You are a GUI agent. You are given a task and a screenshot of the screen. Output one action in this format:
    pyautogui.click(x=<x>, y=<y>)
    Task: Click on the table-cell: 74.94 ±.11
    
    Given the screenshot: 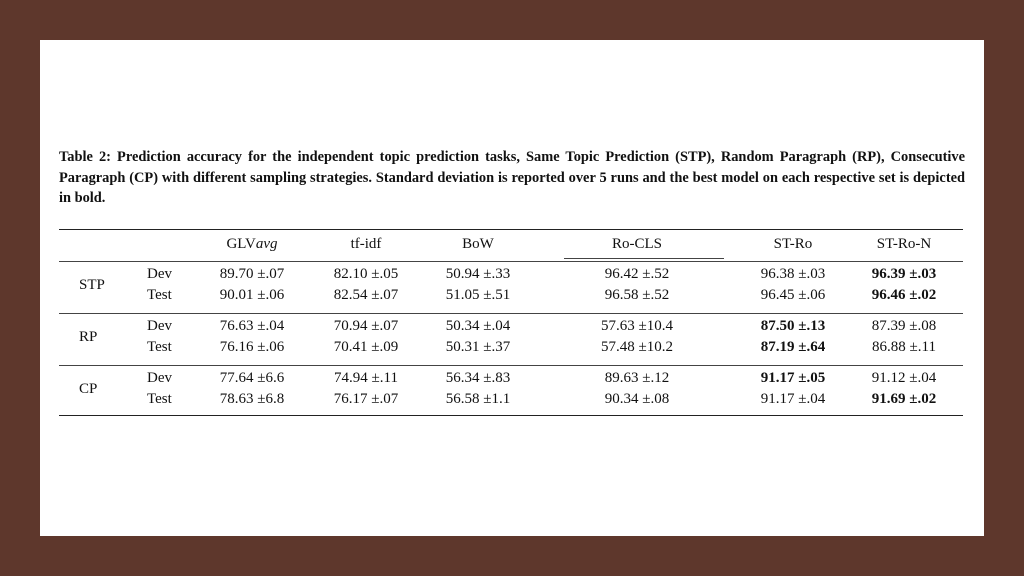 What is the action you would take?
    pyautogui.click(x=366, y=378)
    